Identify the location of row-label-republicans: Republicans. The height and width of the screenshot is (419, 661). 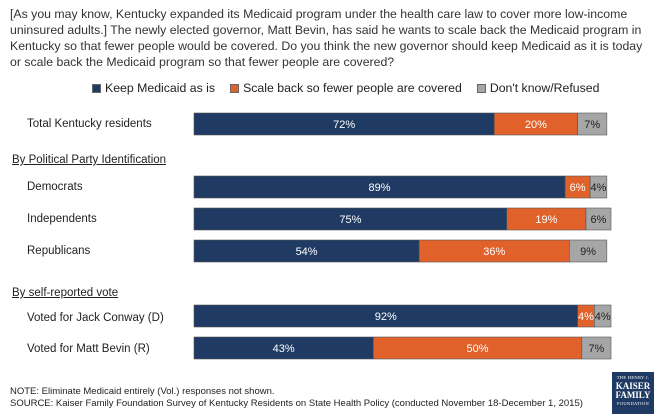
(59, 251).